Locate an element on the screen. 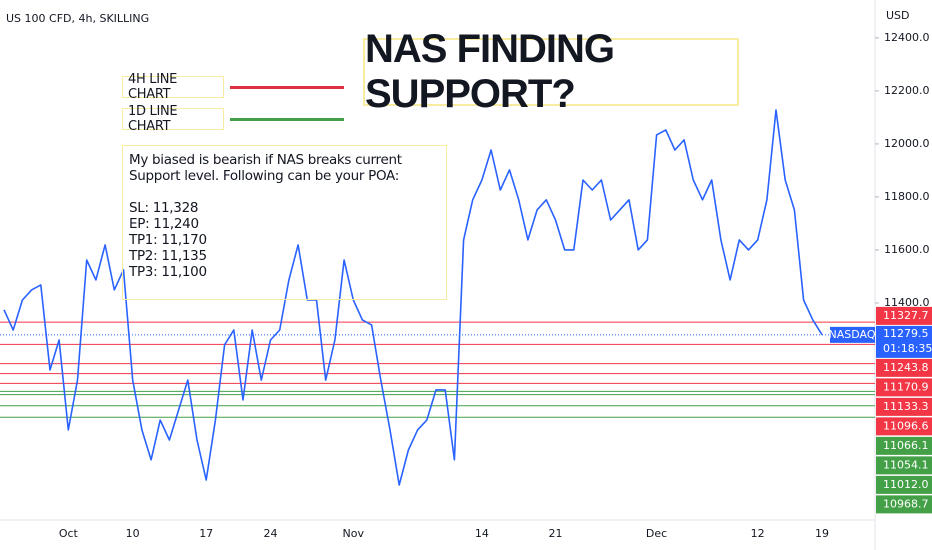 The image size is (932, 550). level-label: 11054.1 is located at coordinates (906, 464).